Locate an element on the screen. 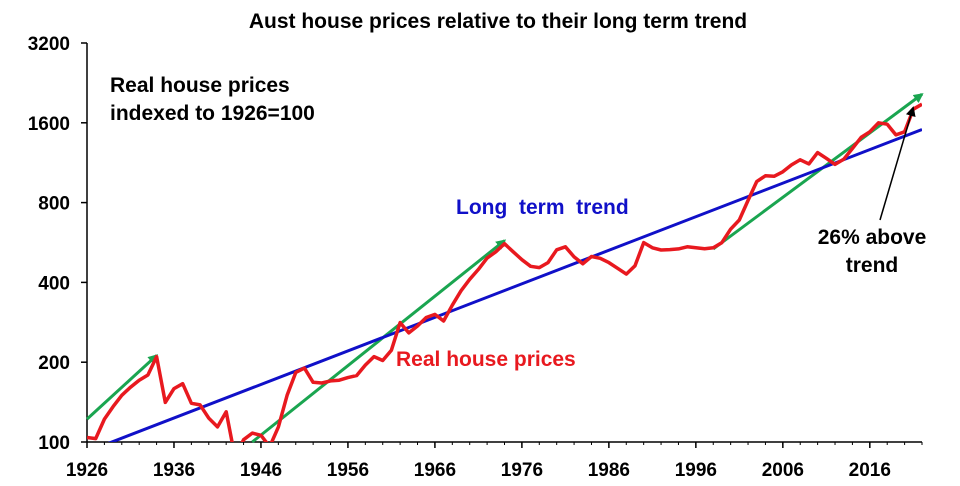 The image size is (960, 486). above-trend-pointer is located at coordinates (897, 163).